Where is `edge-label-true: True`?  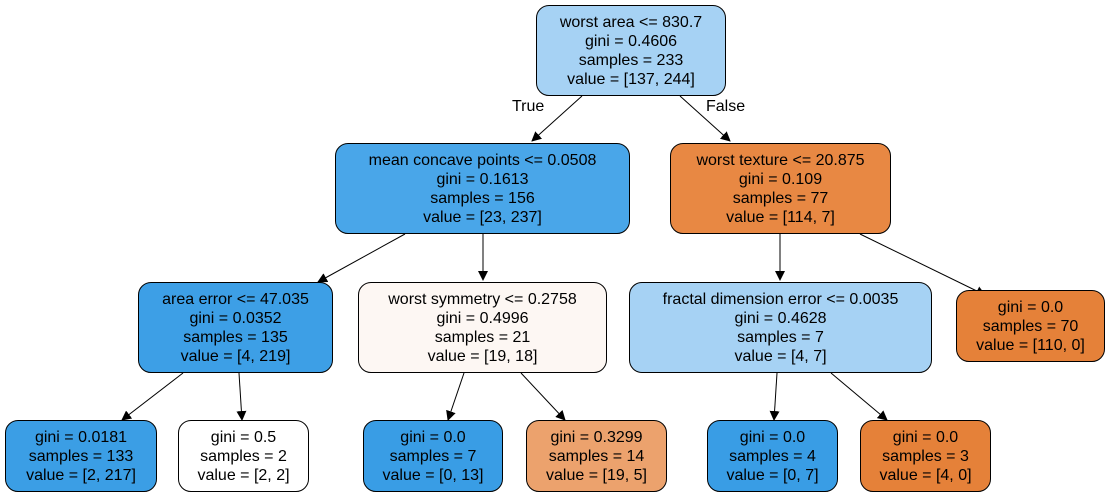 edge-label-true: True is located at coordinates (528, 106).